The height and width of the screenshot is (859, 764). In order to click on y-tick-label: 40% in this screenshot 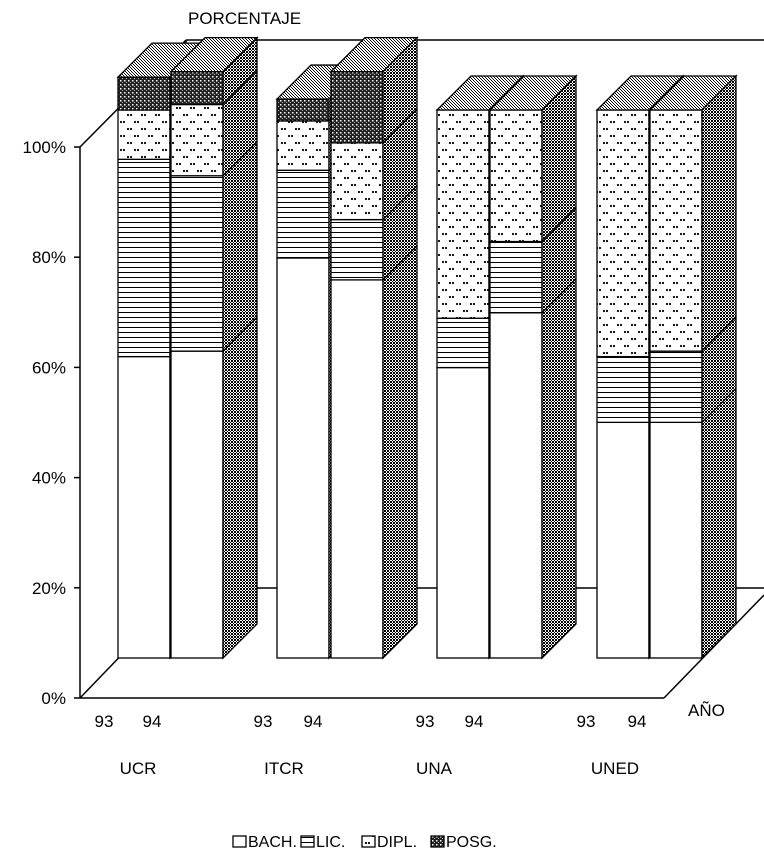, I will do `click(49, 478)`.